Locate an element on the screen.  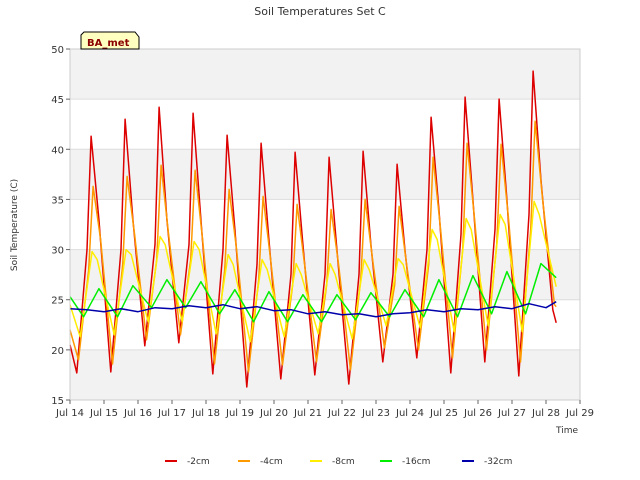
y-axis-ticks: 15 20 25 30 35 40 45 50 is located at coordinates (60, 226).